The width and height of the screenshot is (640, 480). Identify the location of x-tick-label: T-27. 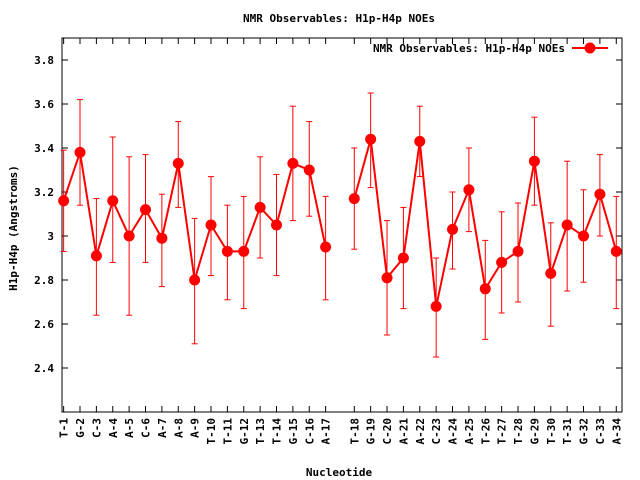
(502, 431).